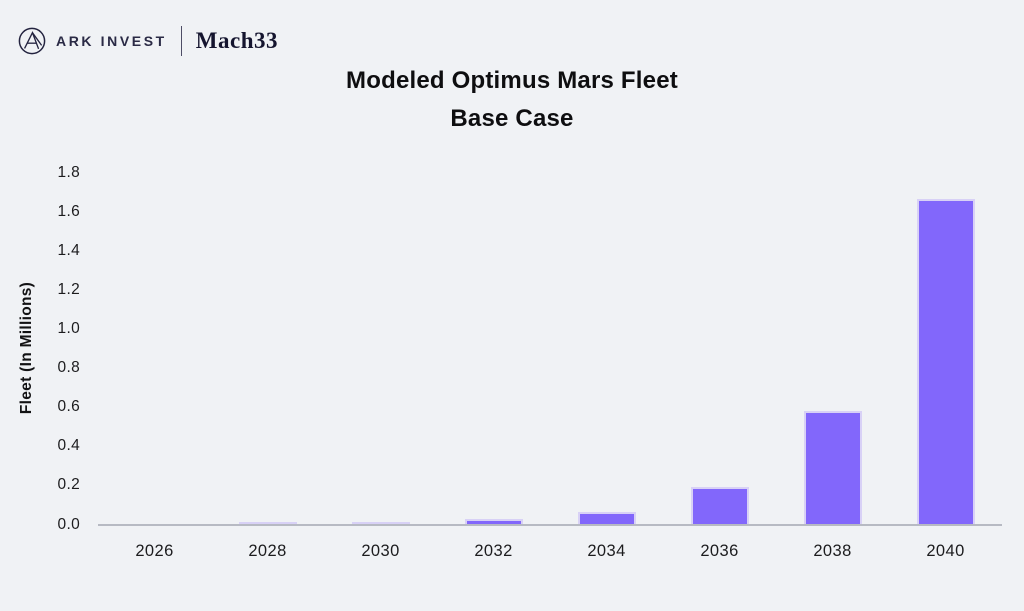 The image size is (1024, 611). Describe the element at coordinates (68, 446) in the screenshot. I see `y-tick-label: 0.4` at that location.